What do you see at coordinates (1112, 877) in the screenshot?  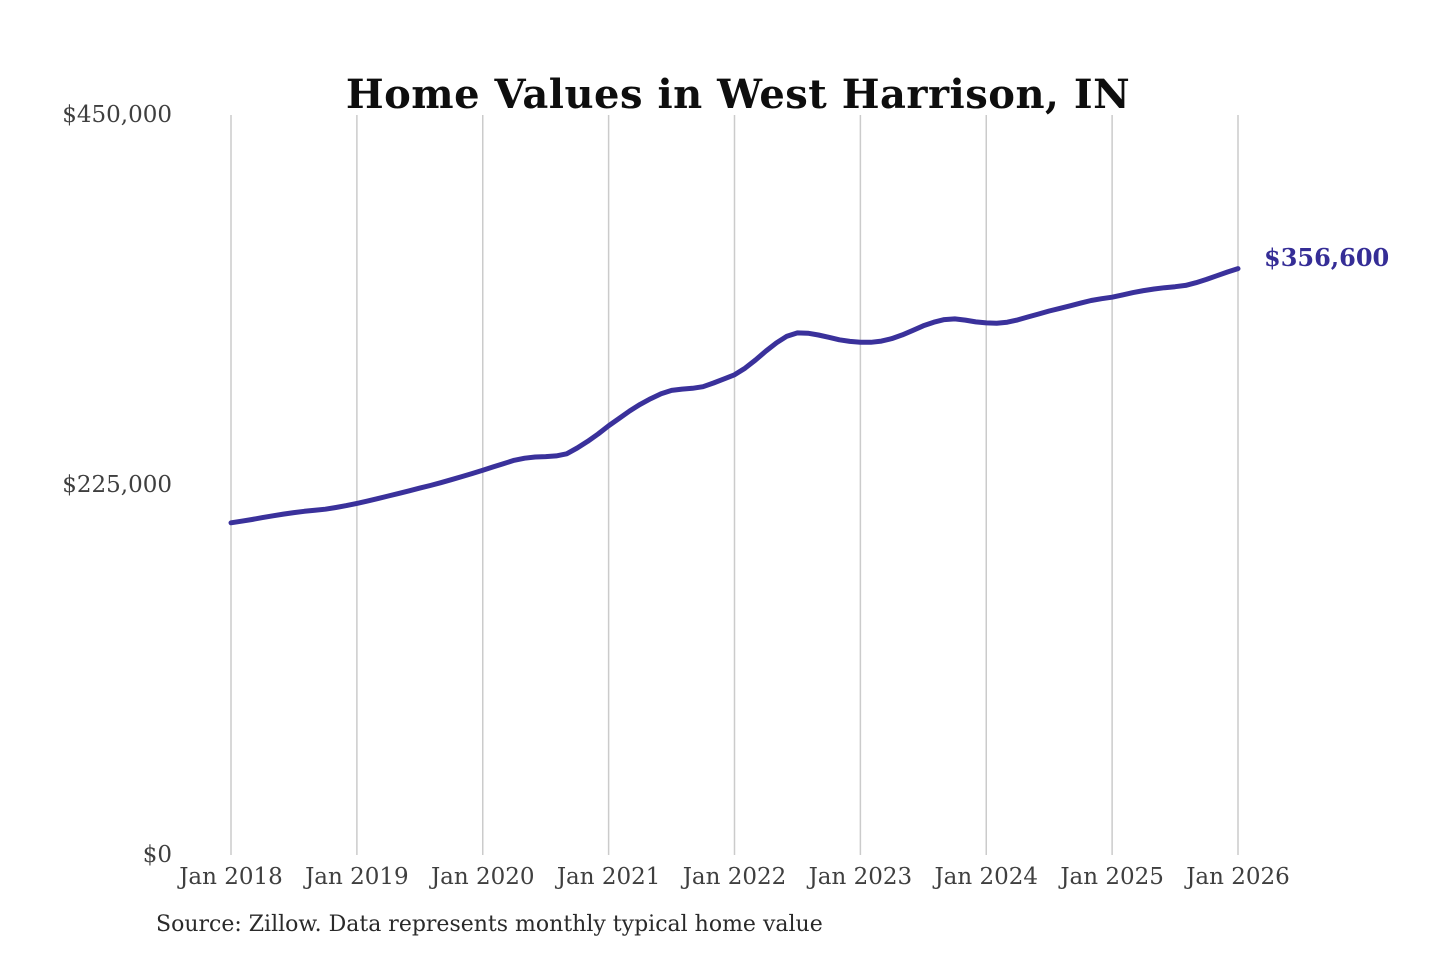 I see `x-axis-label: Jan 2025` at bounding box center [1112, 877].